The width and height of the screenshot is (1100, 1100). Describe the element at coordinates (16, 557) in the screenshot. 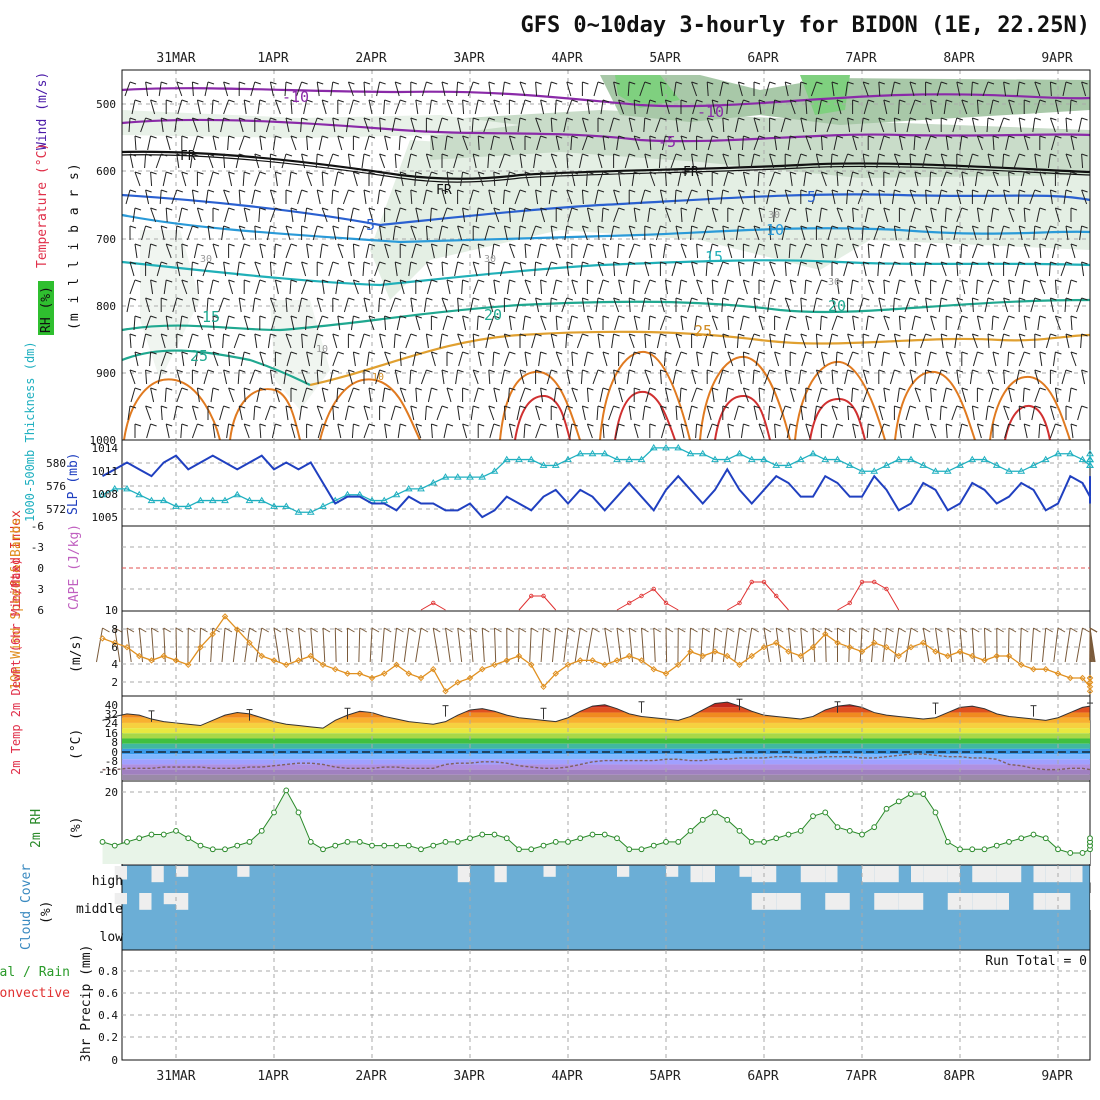

I see `ylabel-lifted-index: Lifted Index` at that location.